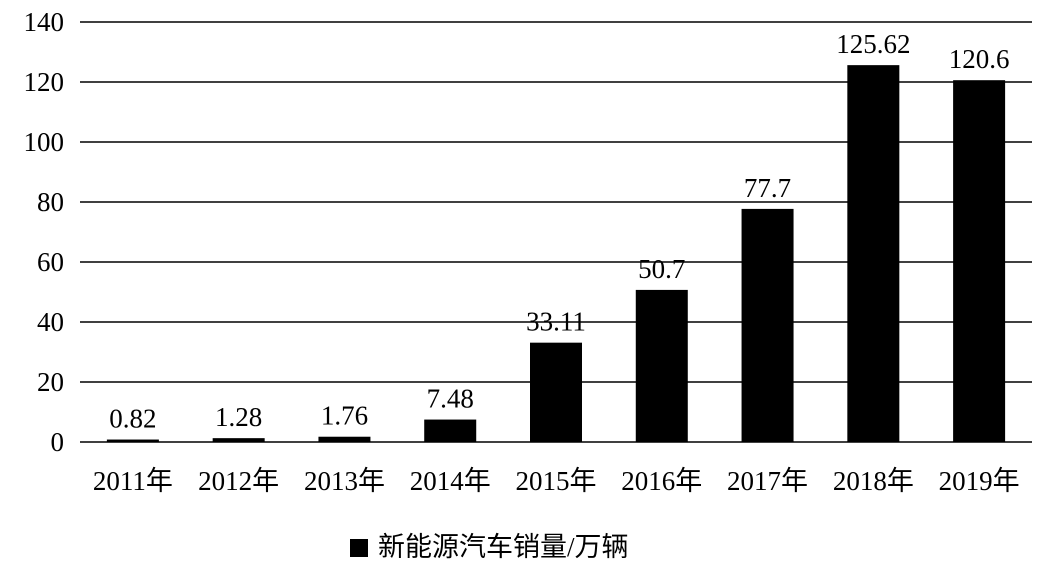 This screenshot has height=570, width=1040. Describe the element at coordinates (661, 269) in the screenshot. I see `data-label: 50.7` at that location.